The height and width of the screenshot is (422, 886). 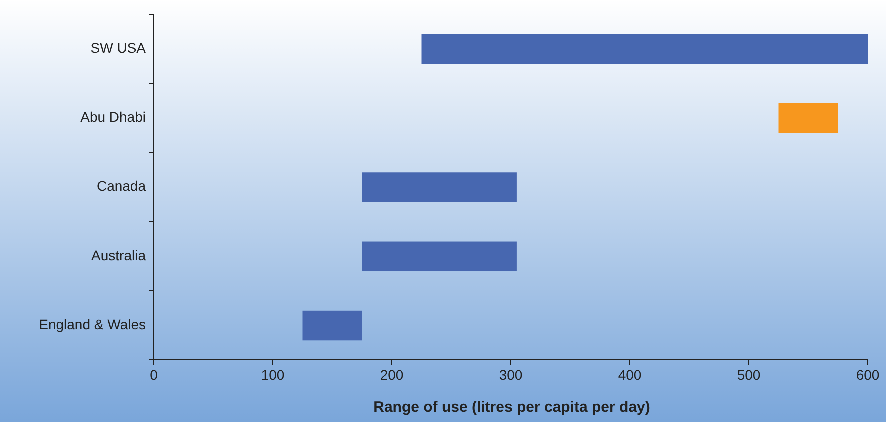 What do you see at coordinates (119, 255) in the screenshot?
I see `y-tick-label: Australia` at bounding box center [119, 255].